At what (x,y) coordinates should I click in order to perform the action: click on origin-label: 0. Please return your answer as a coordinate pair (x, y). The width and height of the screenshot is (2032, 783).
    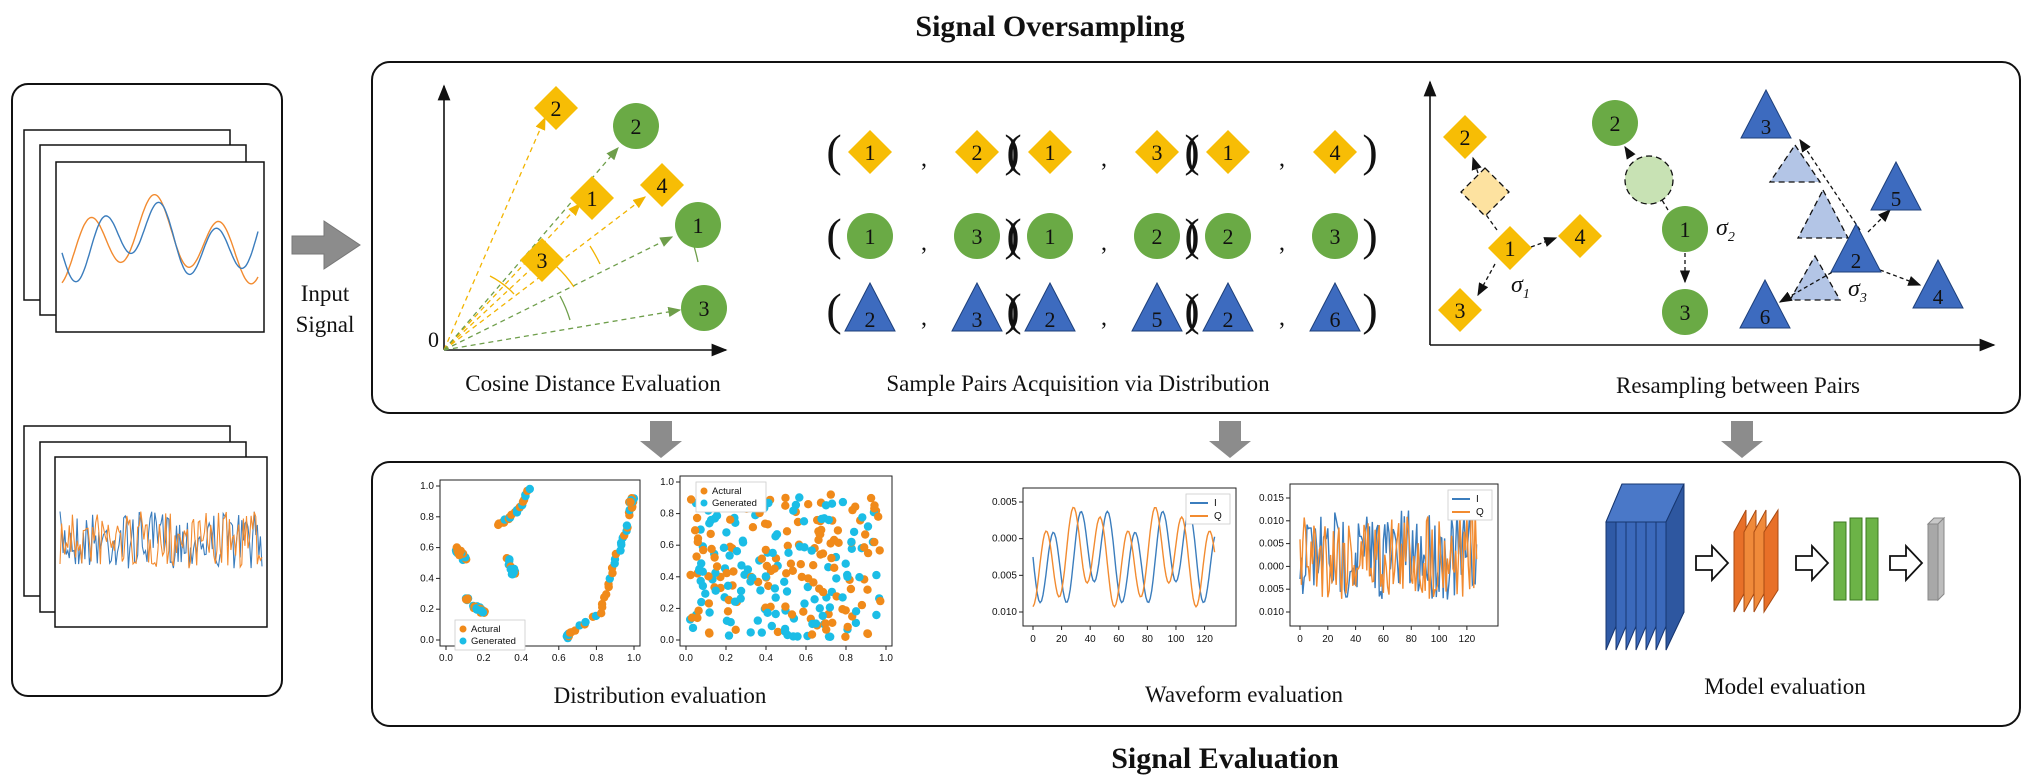
    Looking at the image, I should click on (433, 339).